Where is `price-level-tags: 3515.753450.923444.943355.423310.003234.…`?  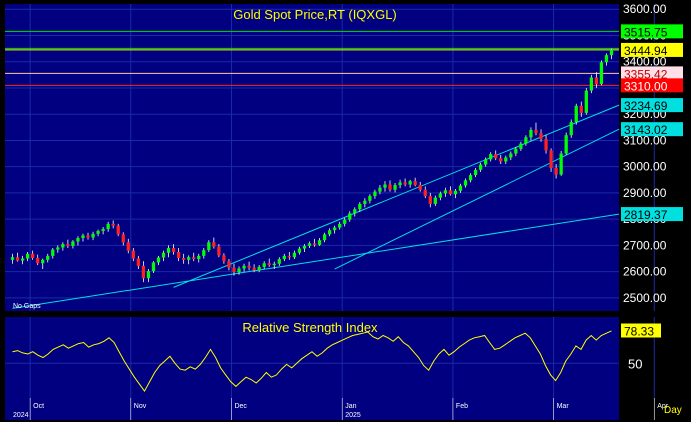
price-level-tags: 3515.753450.923444.943355.423310.003234.… is located at coordinates (652, 123).